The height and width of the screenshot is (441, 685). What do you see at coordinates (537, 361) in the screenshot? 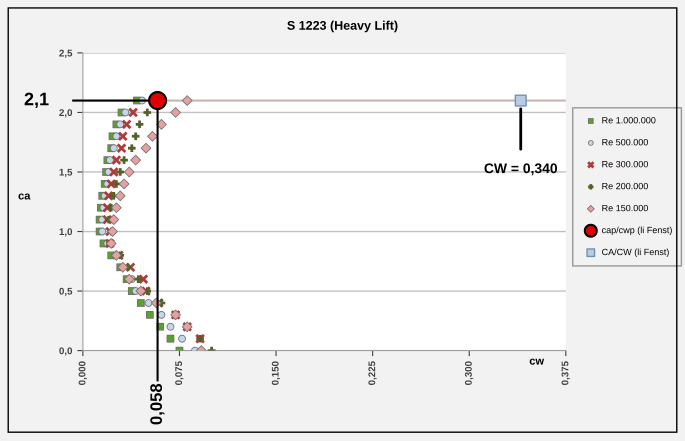
I see `x-axis-title: cw` at bounding box center [537, 361].